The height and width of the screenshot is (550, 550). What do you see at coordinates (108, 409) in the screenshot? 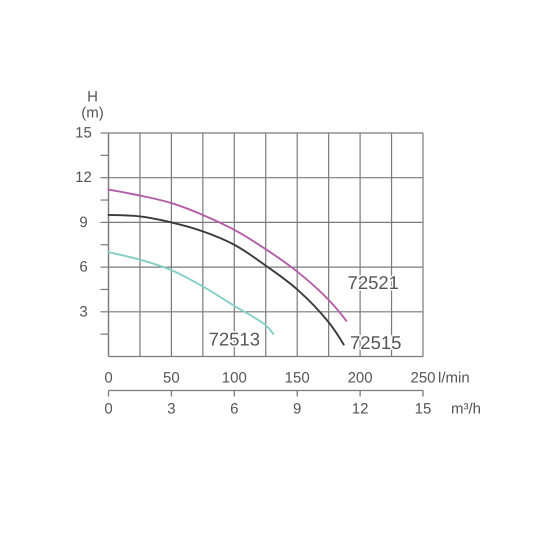
I see `x2-tick-label: 0` at bounding box center [108, 409].